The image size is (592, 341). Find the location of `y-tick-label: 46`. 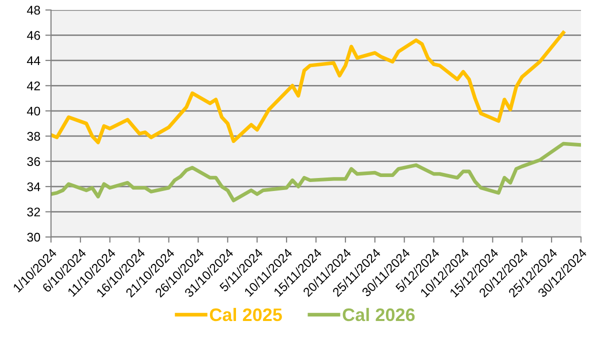

y-tick-label: 46 is located at coordinates (33, 35).